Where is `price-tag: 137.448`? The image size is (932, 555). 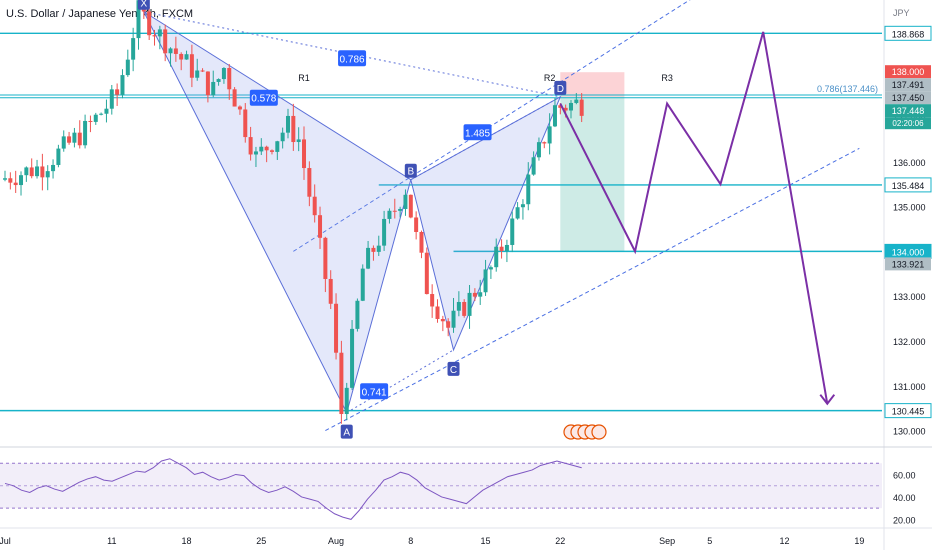
price-tag: 137.448 is located at coordinates (908, 111).